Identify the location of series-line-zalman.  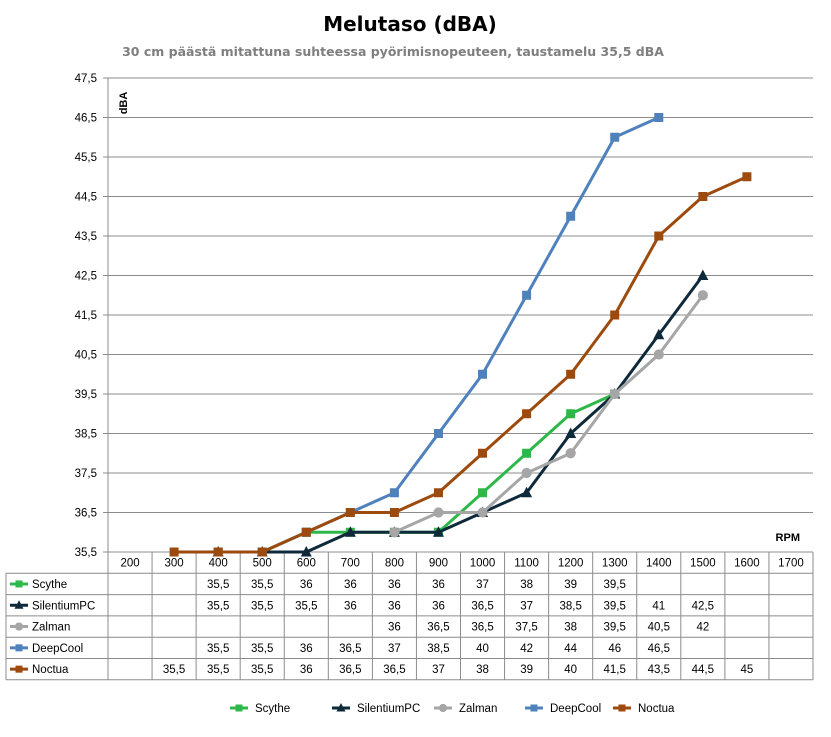
(549, 414).